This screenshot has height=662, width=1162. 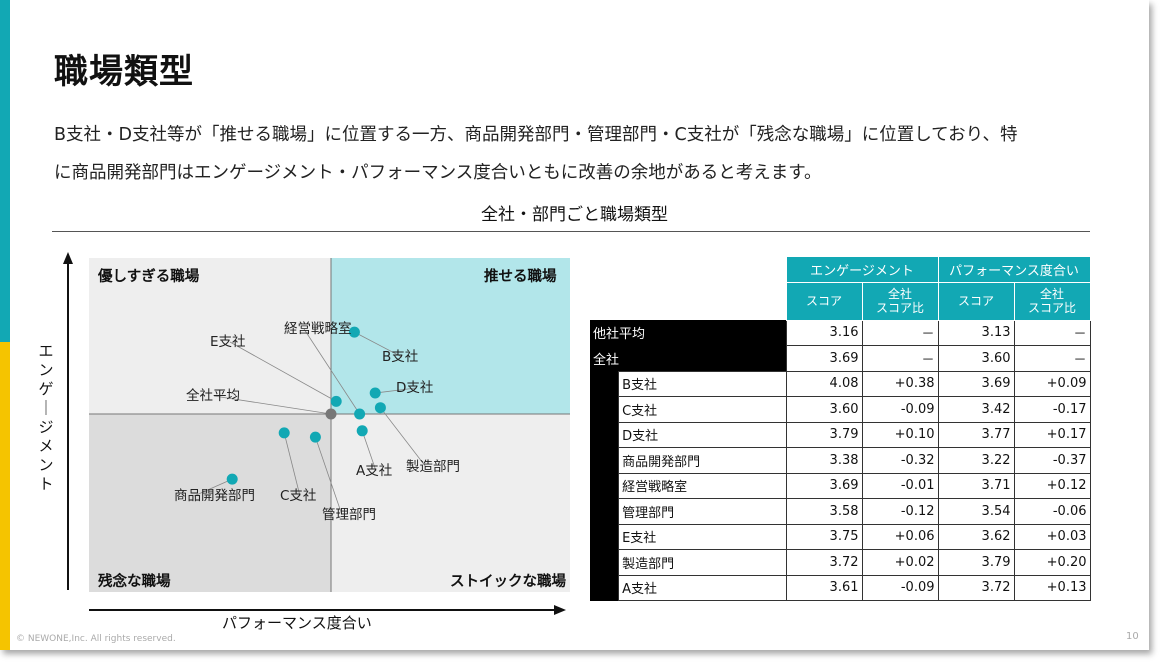 I want to click on table-row: 全社 3.69 － 3.60 －, so click(x=840, y=358).